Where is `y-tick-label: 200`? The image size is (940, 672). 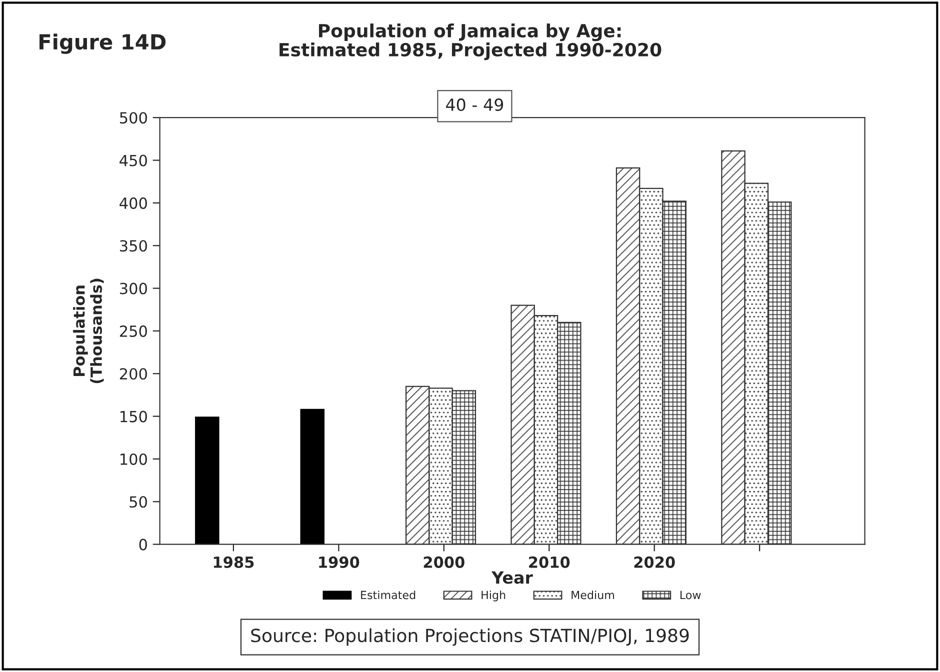
y-tick-label: 200 is located at coordinates (133, 374).